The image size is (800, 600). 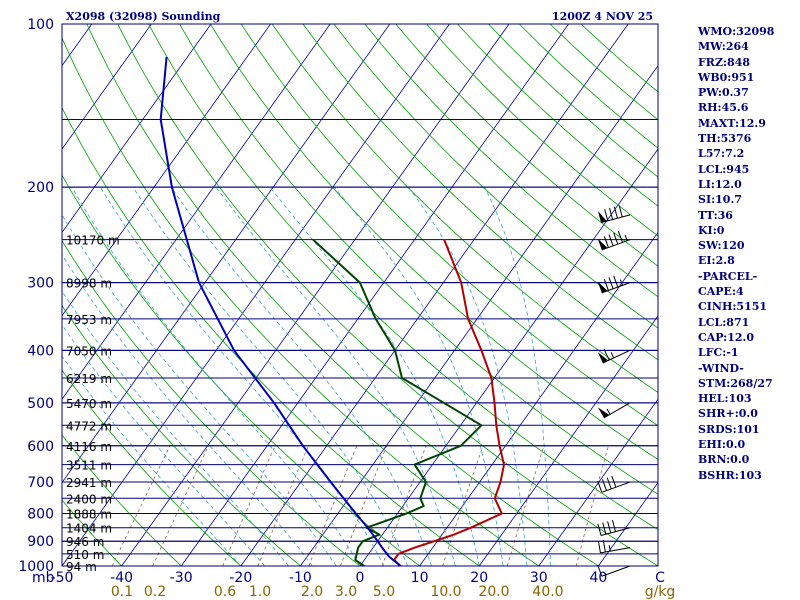 What do you see at coordinates (733, 307) in the screenshot?
I see `index-item: CINH:5151` at bounding box center [733, 307].